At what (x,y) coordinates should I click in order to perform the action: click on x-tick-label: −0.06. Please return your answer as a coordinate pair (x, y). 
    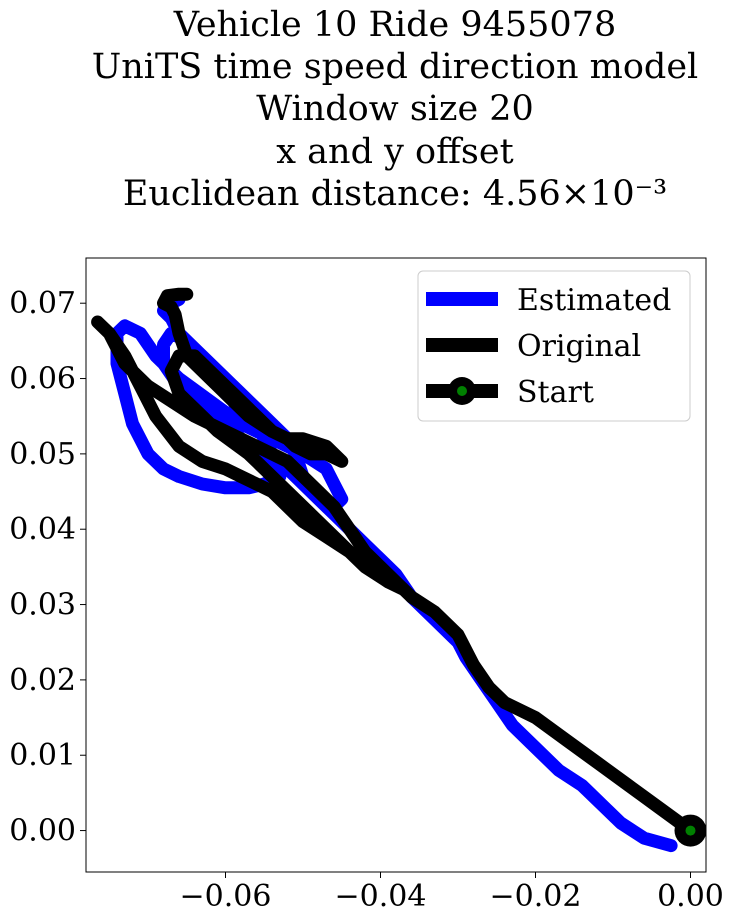
    Looking at the image, I should click on (226, 896).